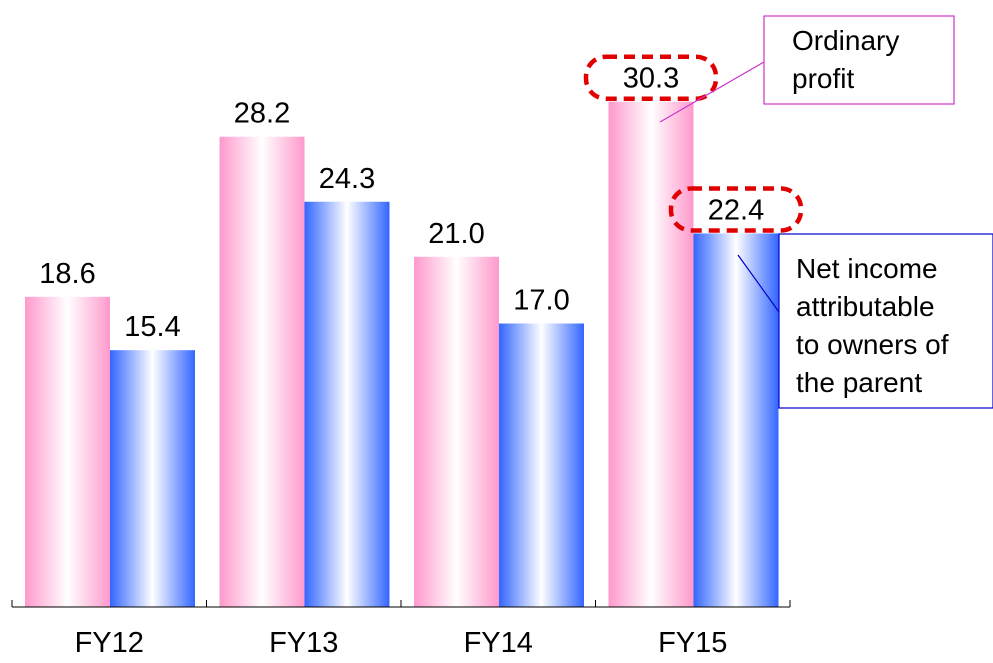 This screenshot has height=663, width=993. What do you see at coordinates (303, 643) in the screenshot?
I see `x-tick-label-fy13: FY13` at bounding box center [303, 643].